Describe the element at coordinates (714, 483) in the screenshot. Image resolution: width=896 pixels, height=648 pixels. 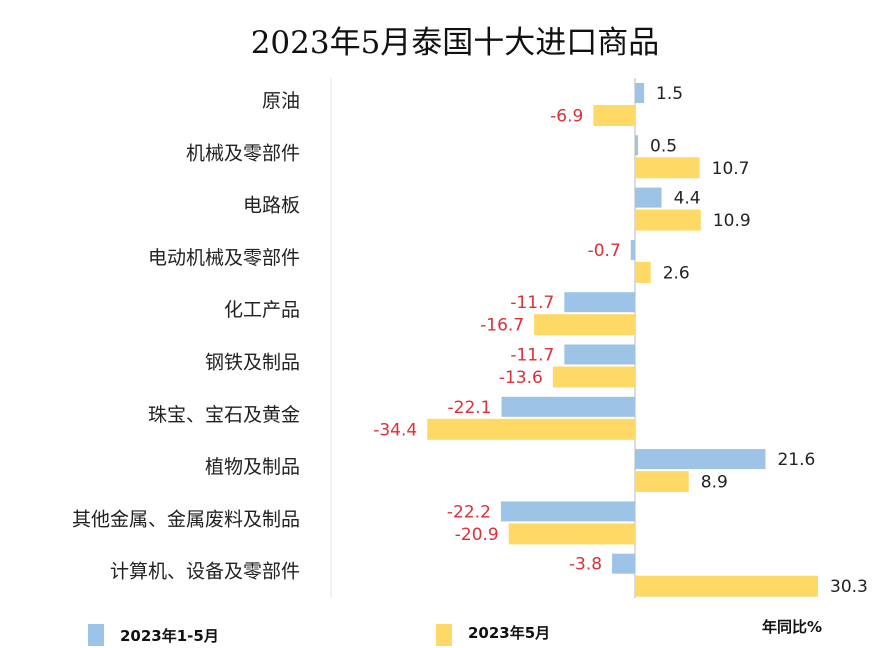
I see `data-label: 8.9` at that location.